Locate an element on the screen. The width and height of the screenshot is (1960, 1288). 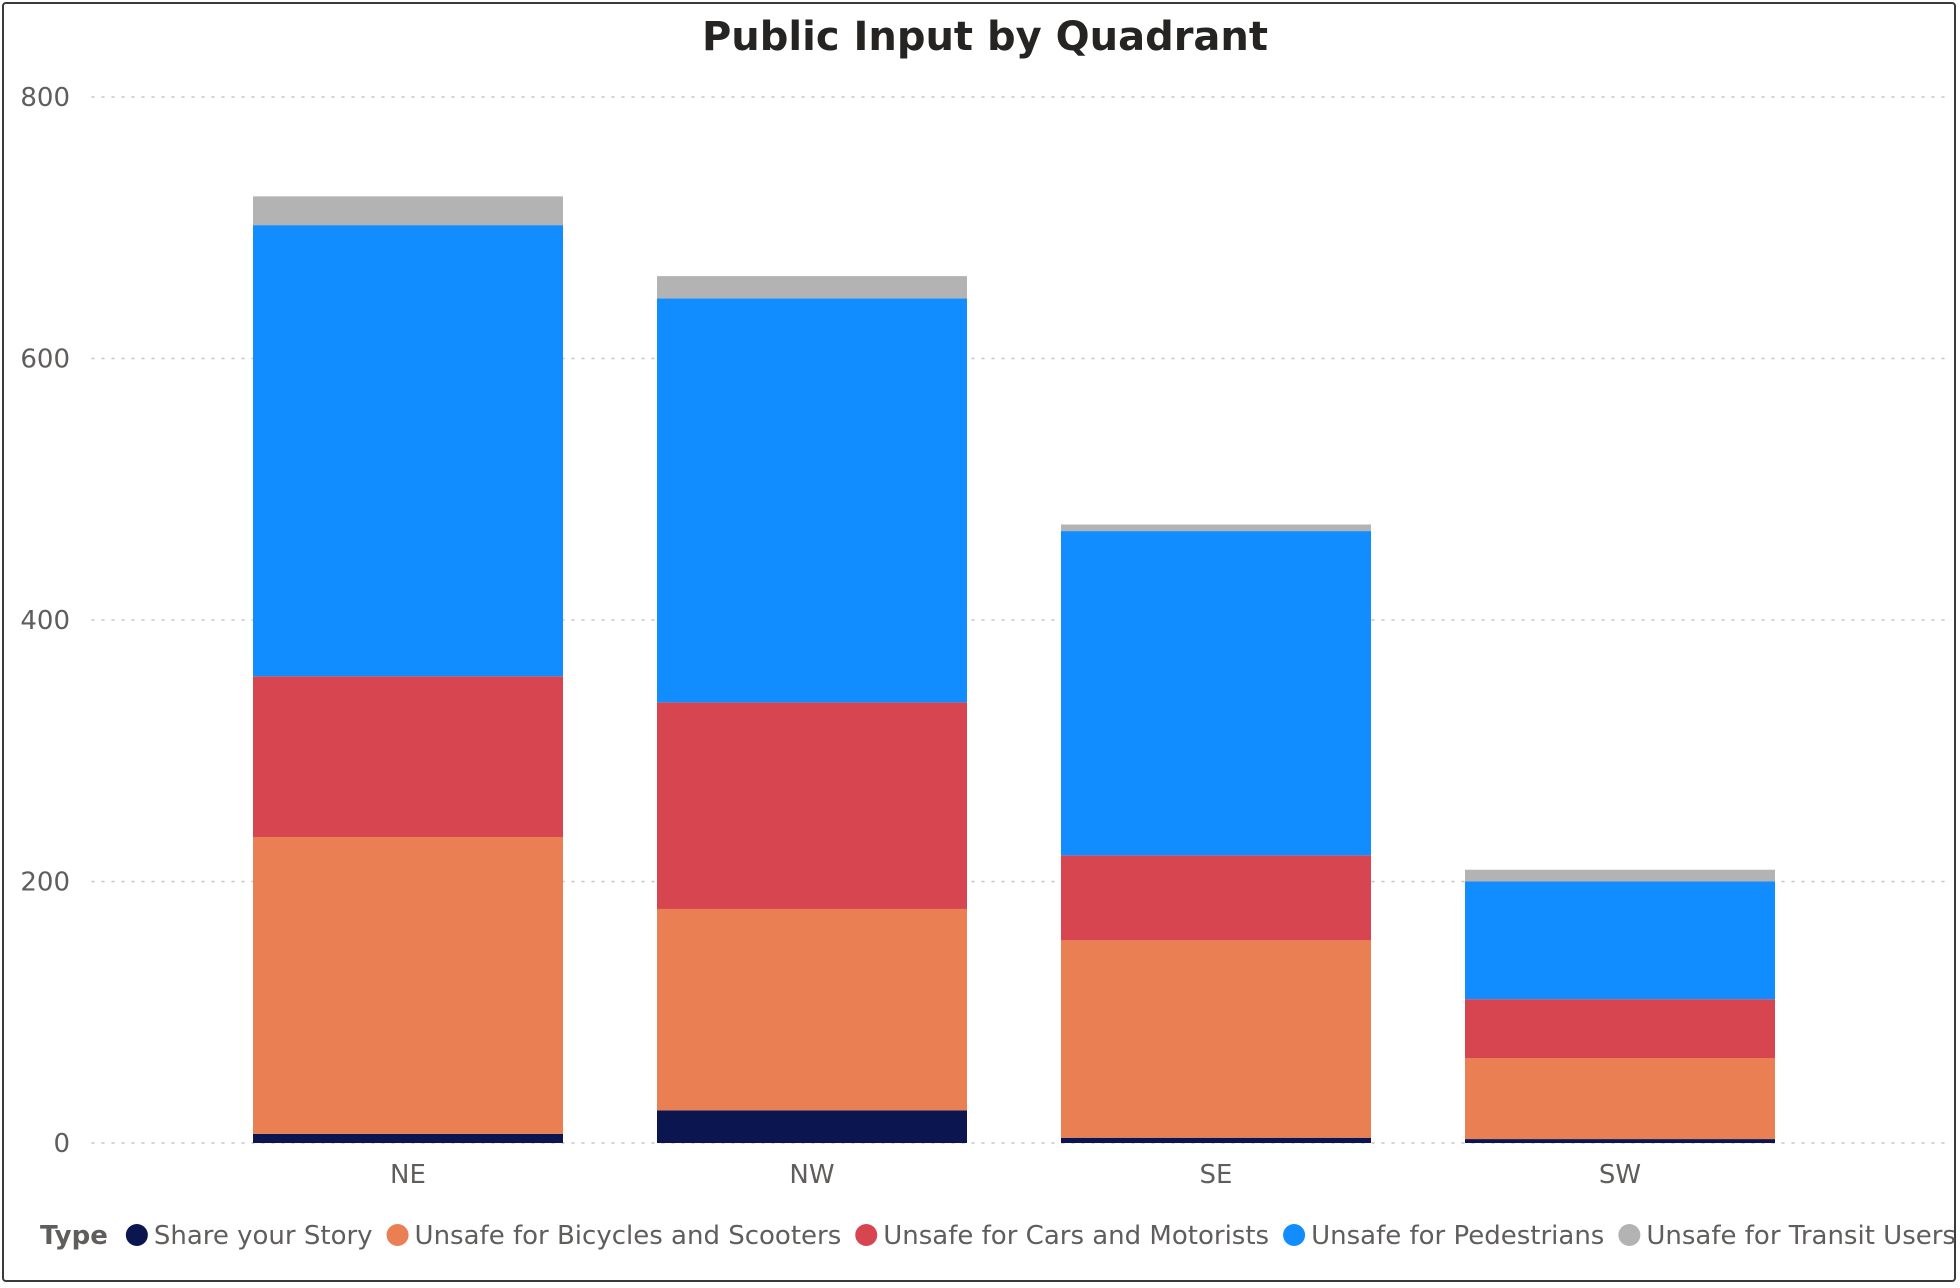
legend-label: Share your Story is located at coordinates (263, 1236).